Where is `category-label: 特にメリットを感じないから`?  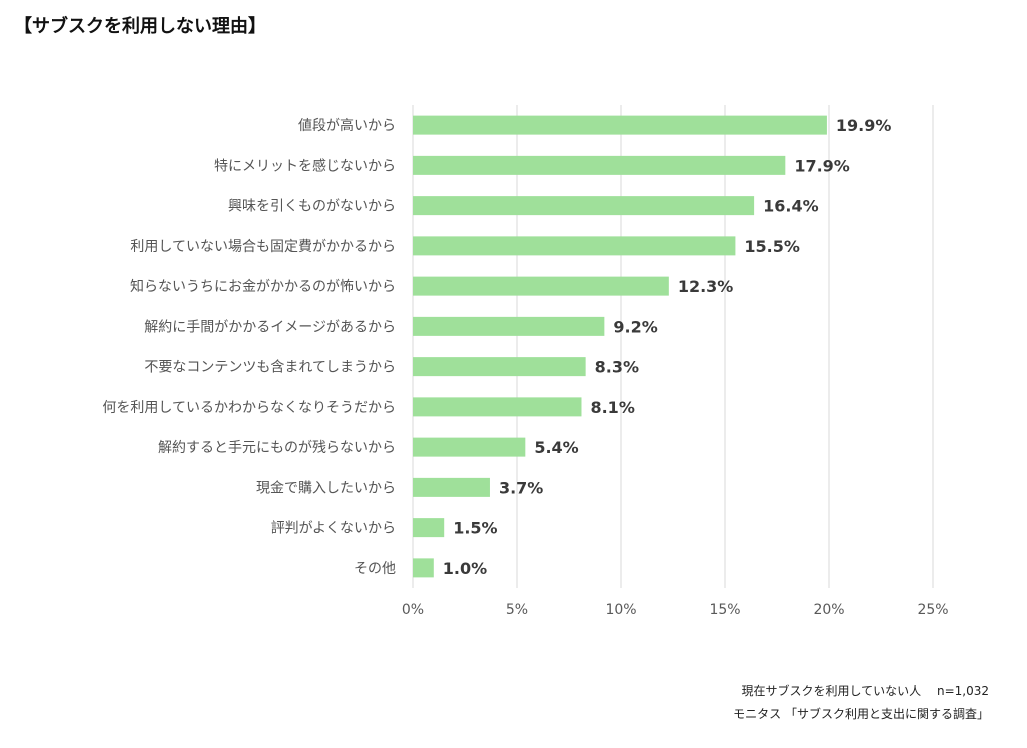
category-label: 特にメリットを感じないから is located at coordinates (305, 165).